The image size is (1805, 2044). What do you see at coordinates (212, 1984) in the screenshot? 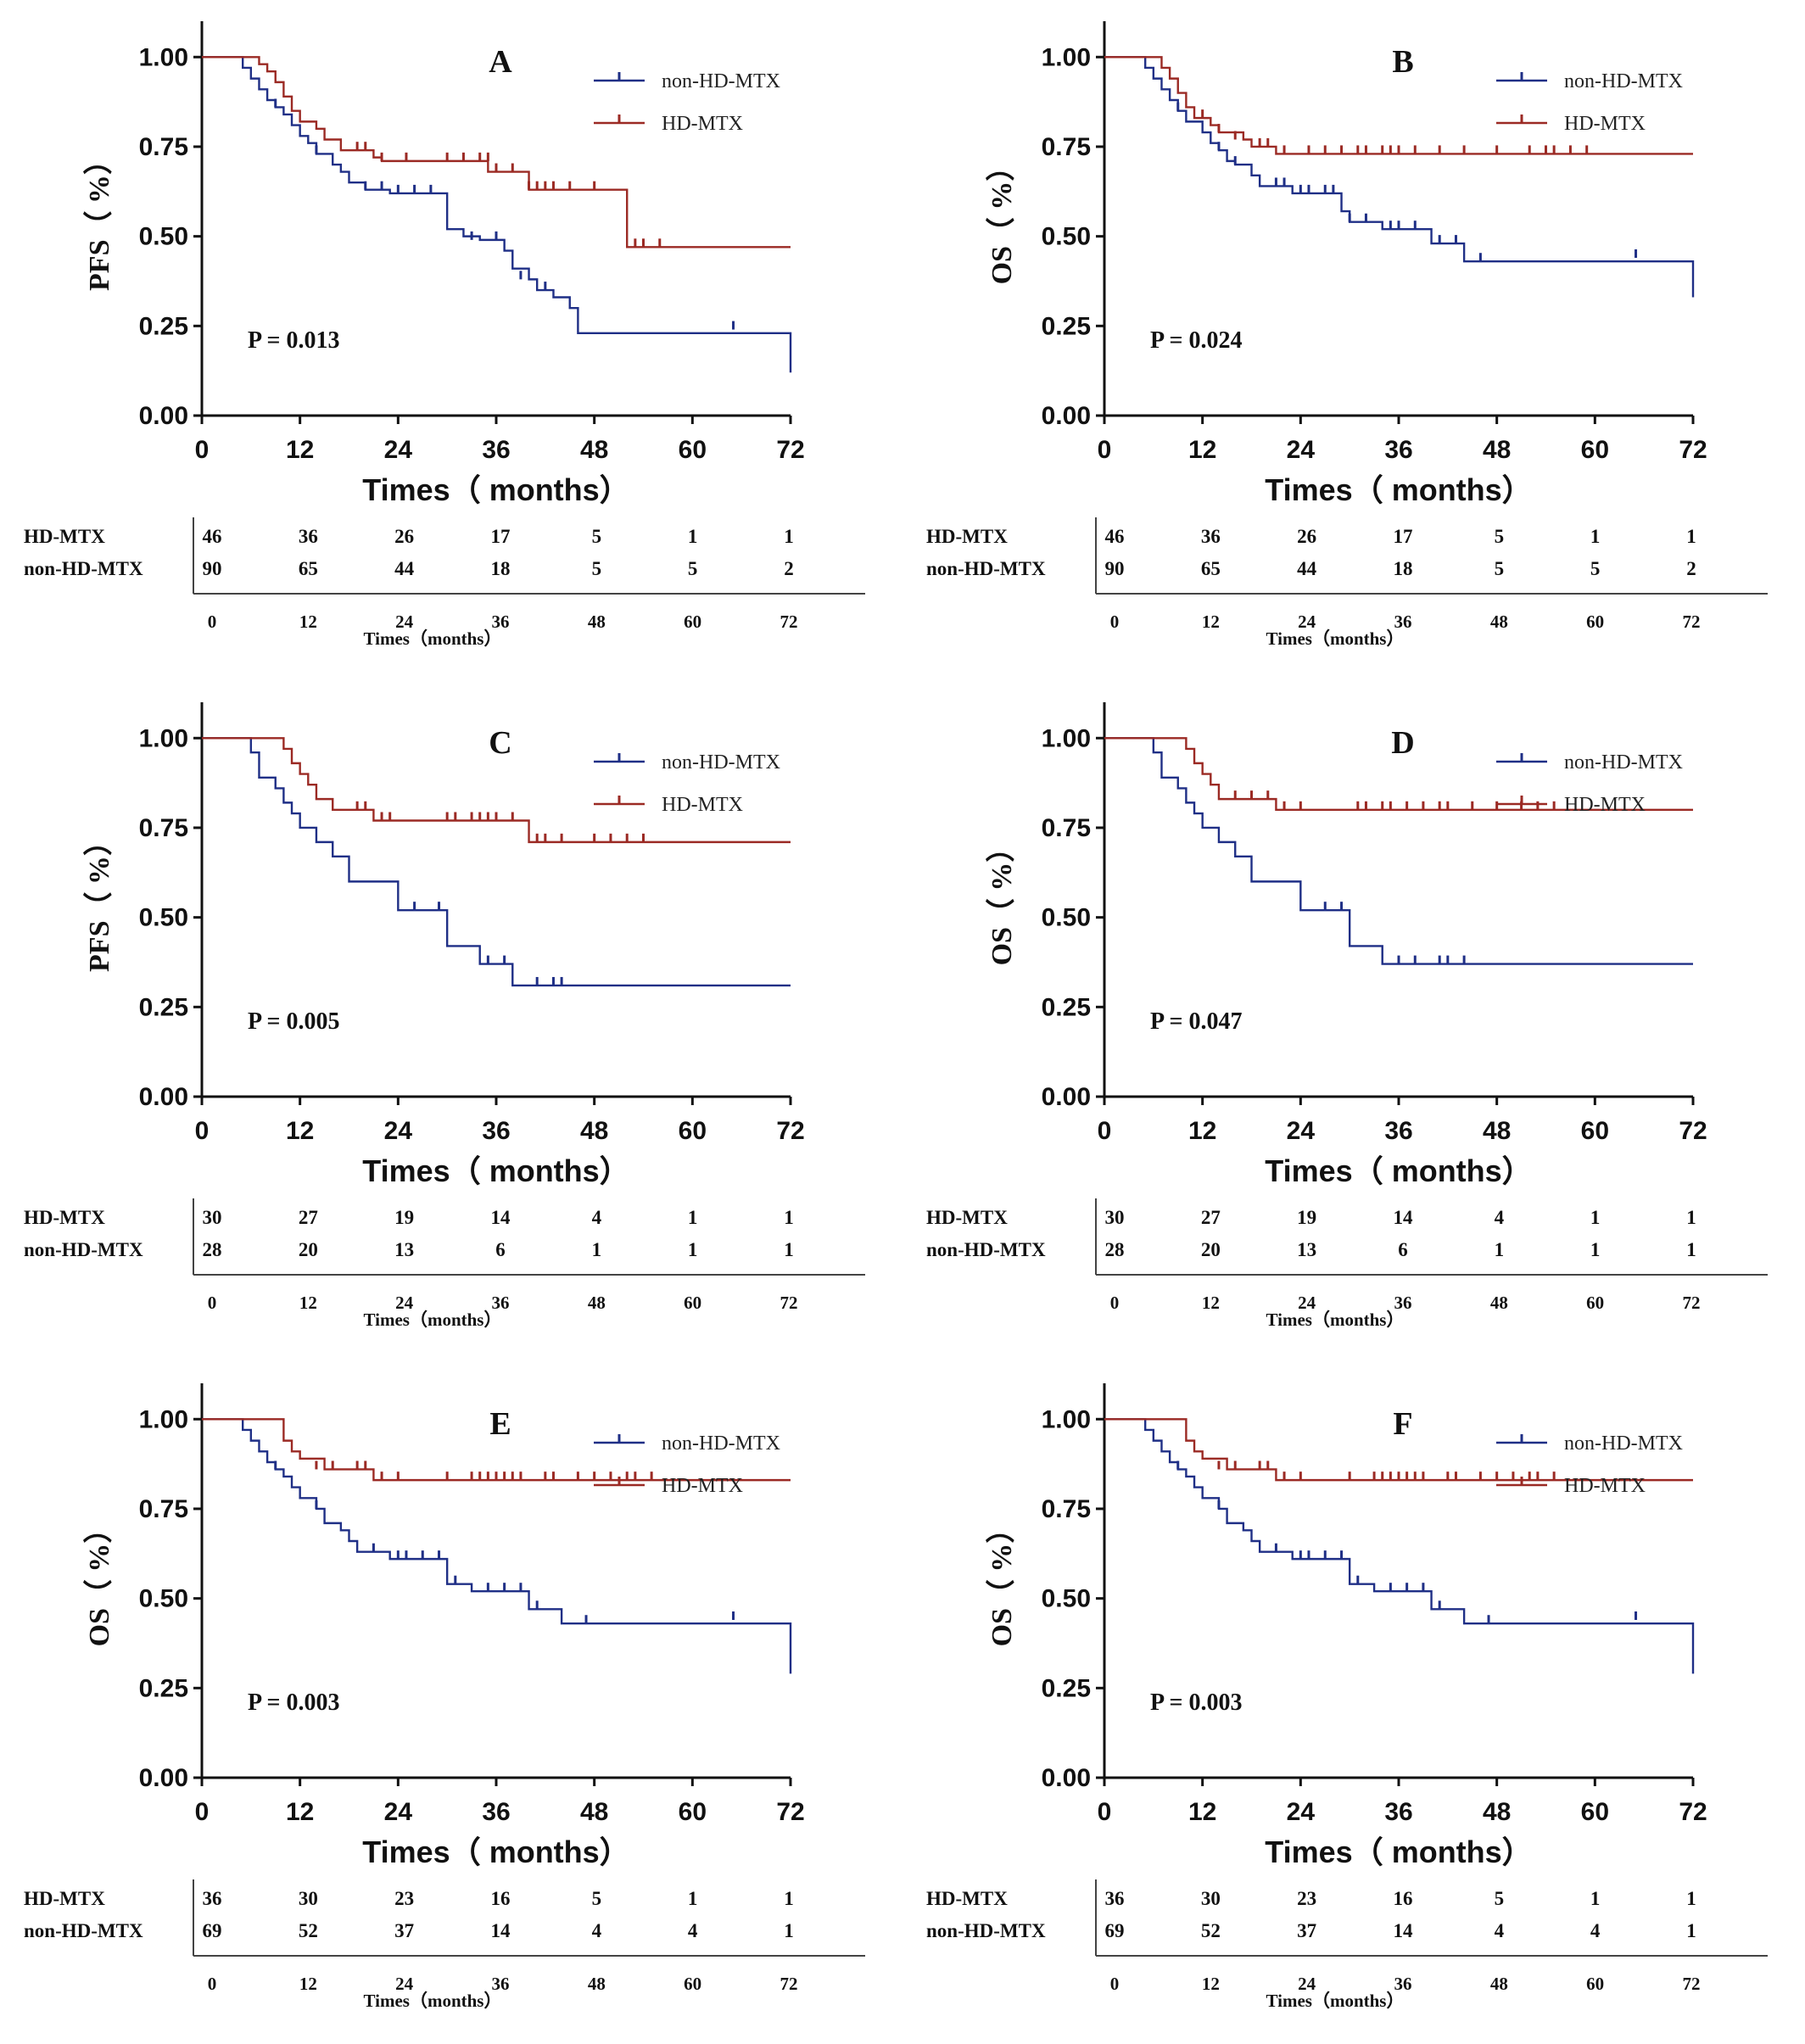
I see `risk-time-label: 0` at bounding box center [212, 1984].